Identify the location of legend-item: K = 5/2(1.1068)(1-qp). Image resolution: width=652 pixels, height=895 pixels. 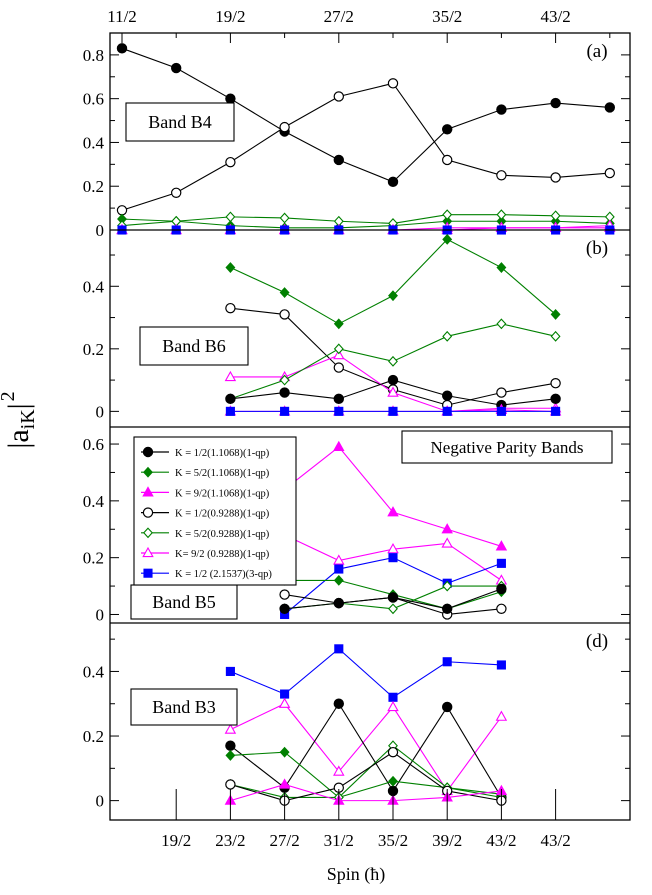
(205, 472).